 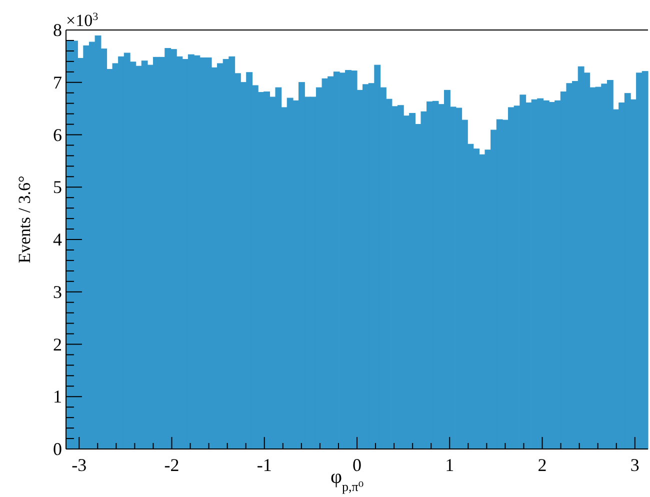 I want to click on annotation: ×10$^{3}$, so click(x=82, y=20).